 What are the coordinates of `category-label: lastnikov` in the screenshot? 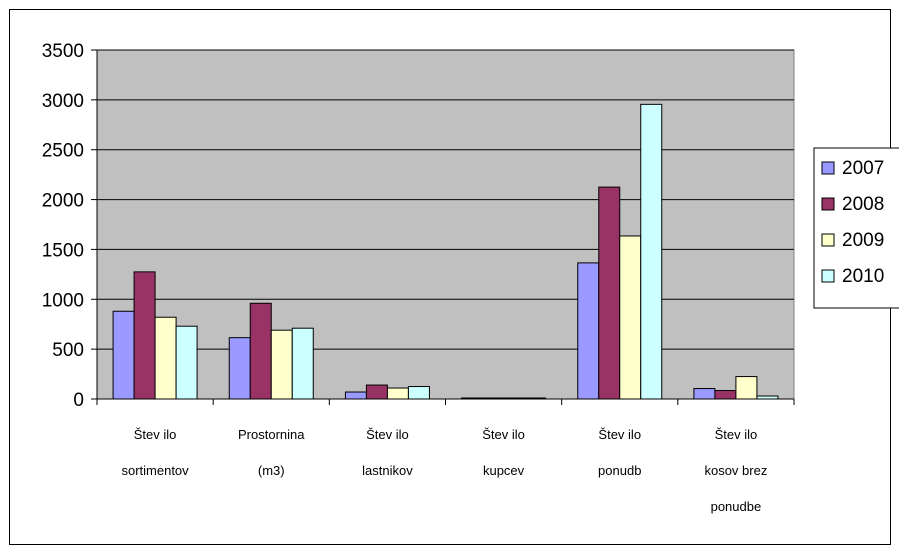 It's located at (387, 470).